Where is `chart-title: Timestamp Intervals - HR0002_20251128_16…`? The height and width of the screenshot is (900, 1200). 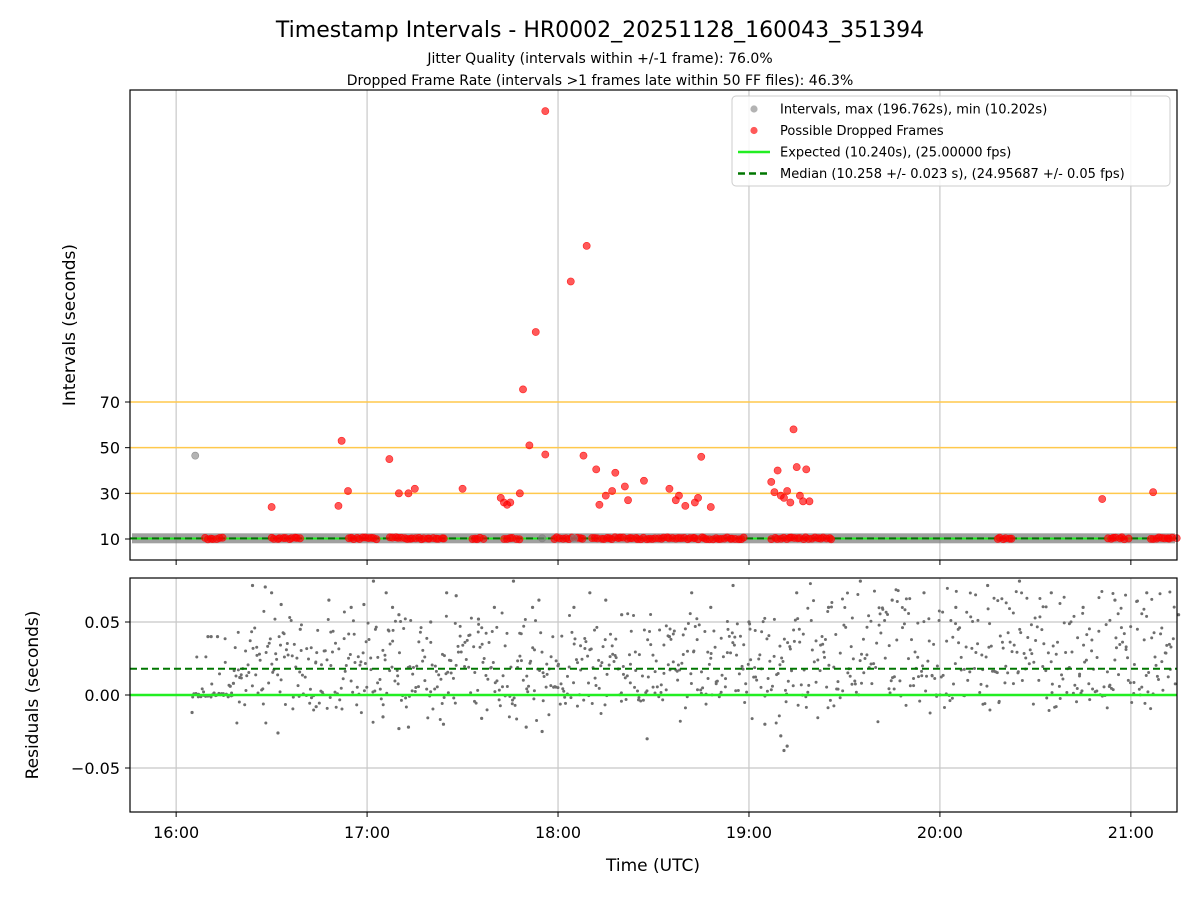
chart-title: Timestamp Intervals - HR0002_20251128_16… is located at coordinates (599, 30).